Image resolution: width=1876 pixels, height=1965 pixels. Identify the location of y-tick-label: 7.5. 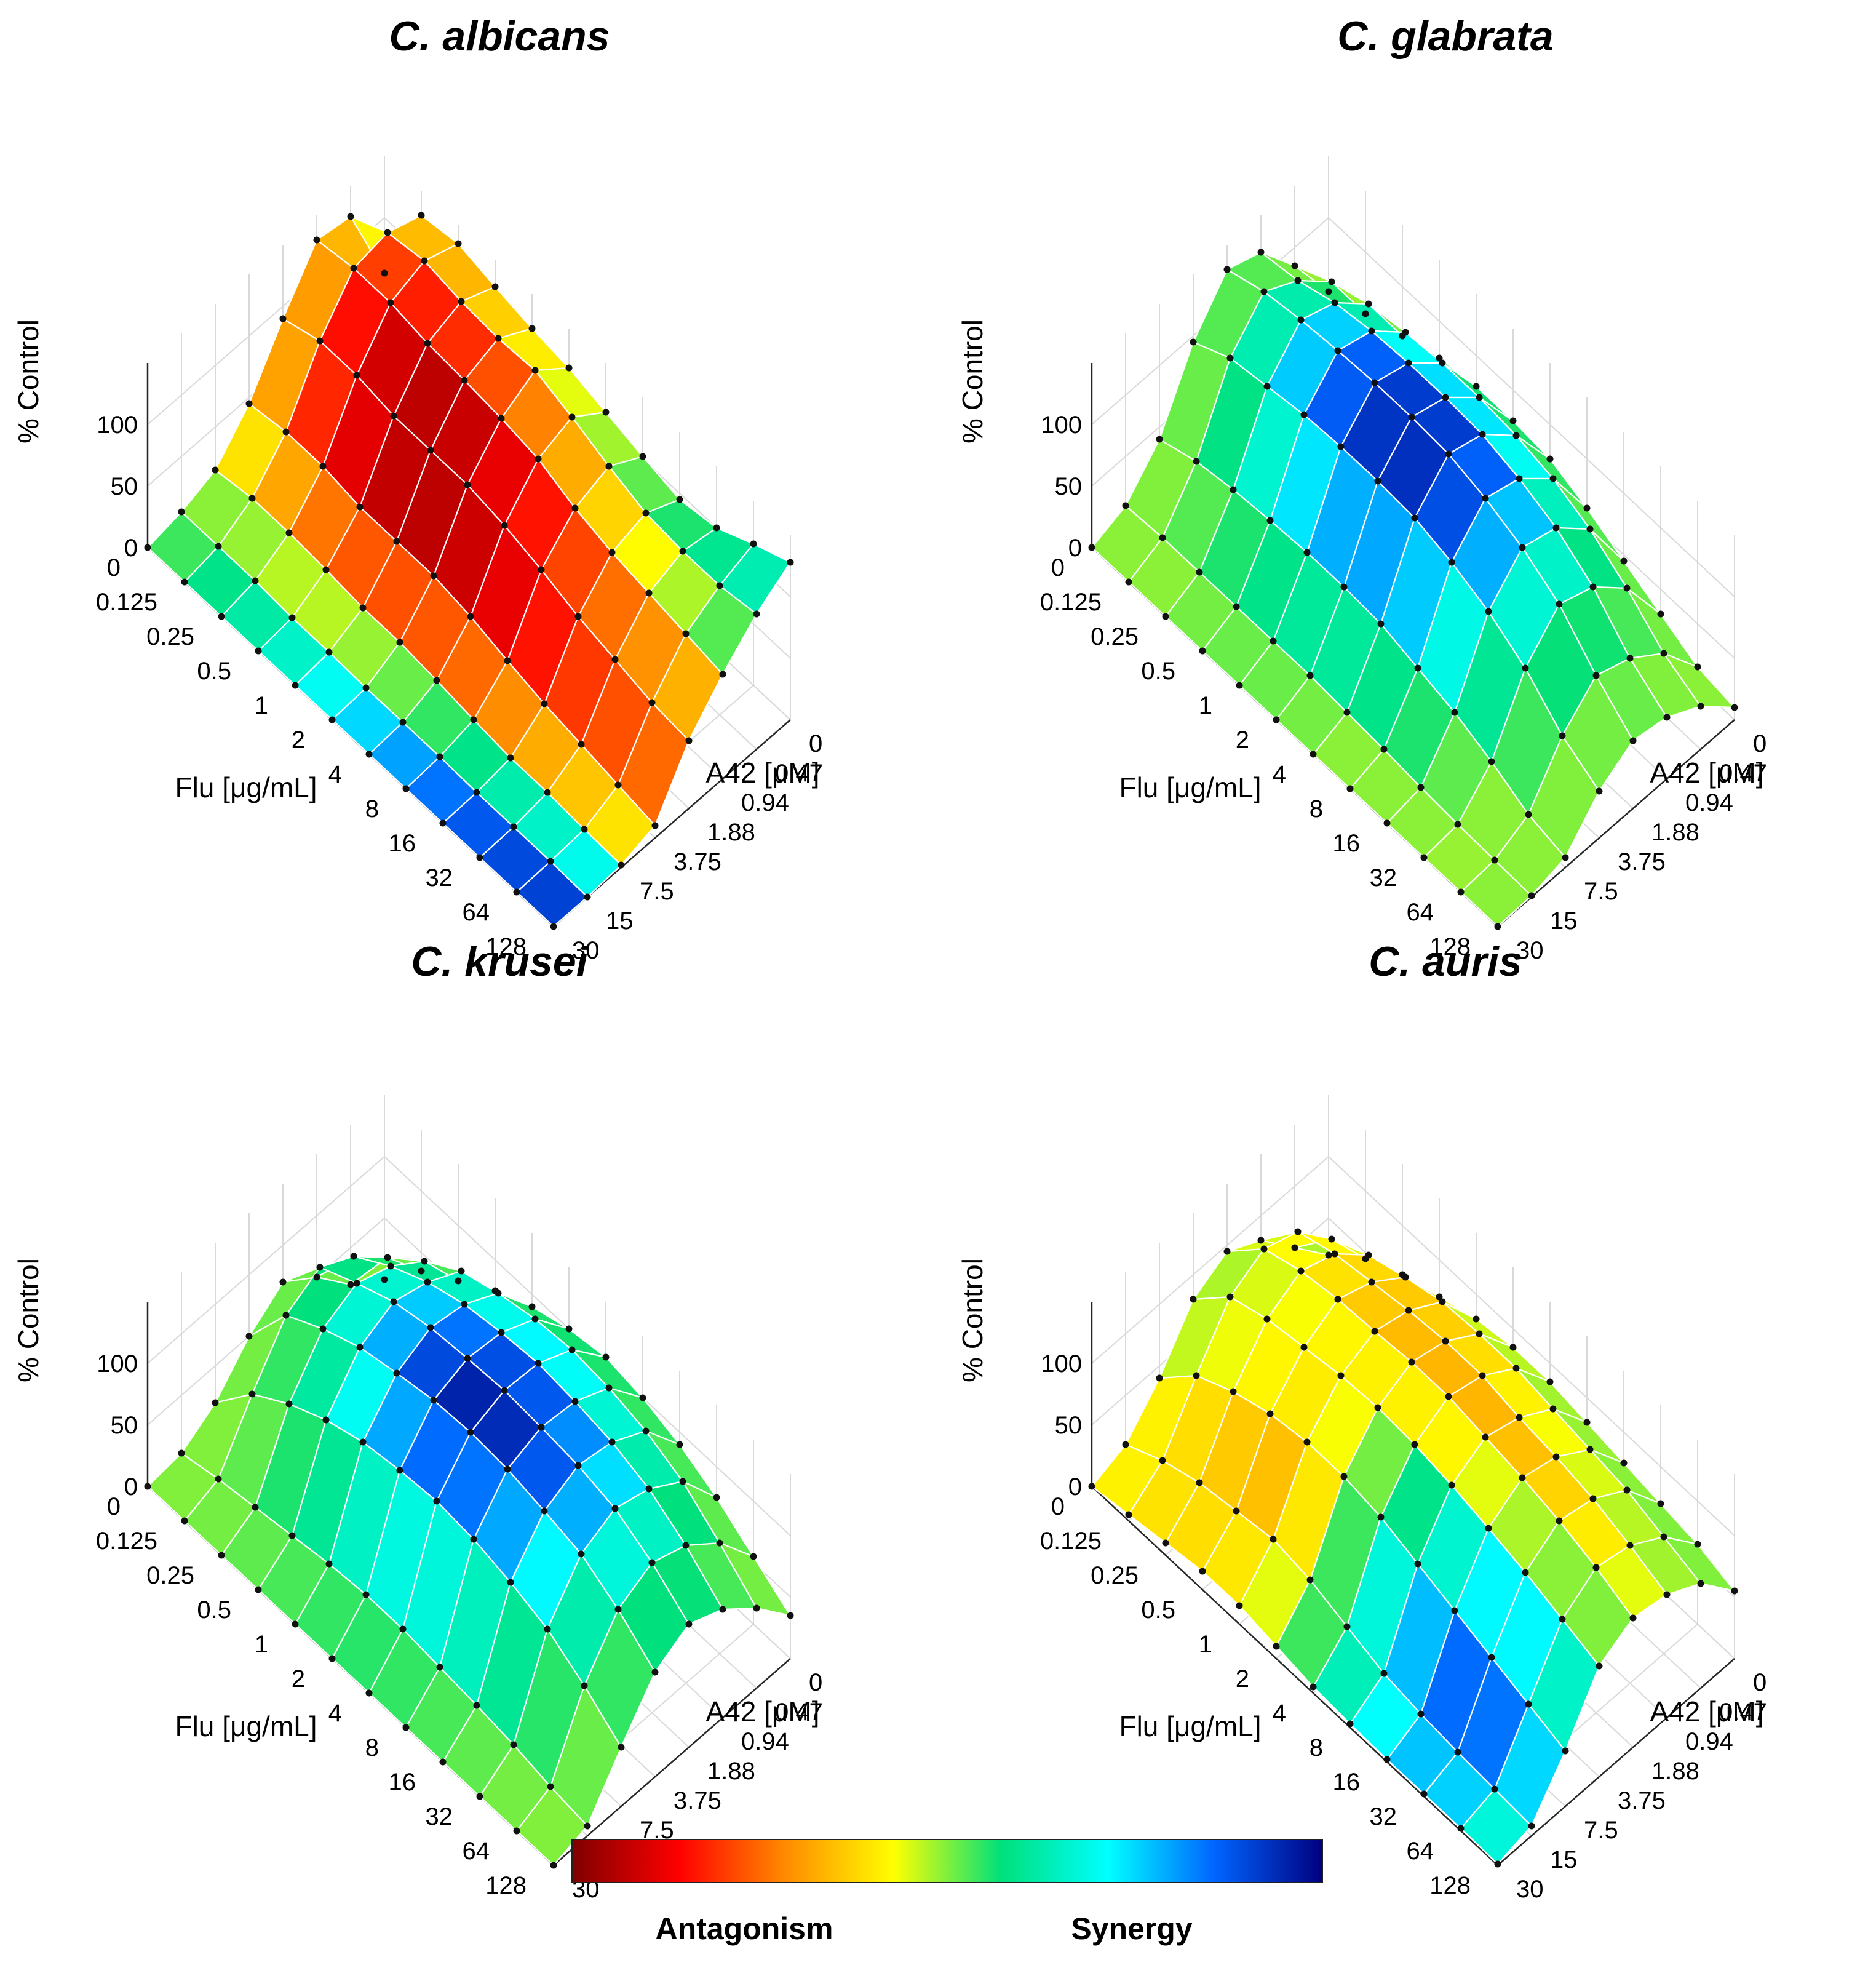
(1601, 891).